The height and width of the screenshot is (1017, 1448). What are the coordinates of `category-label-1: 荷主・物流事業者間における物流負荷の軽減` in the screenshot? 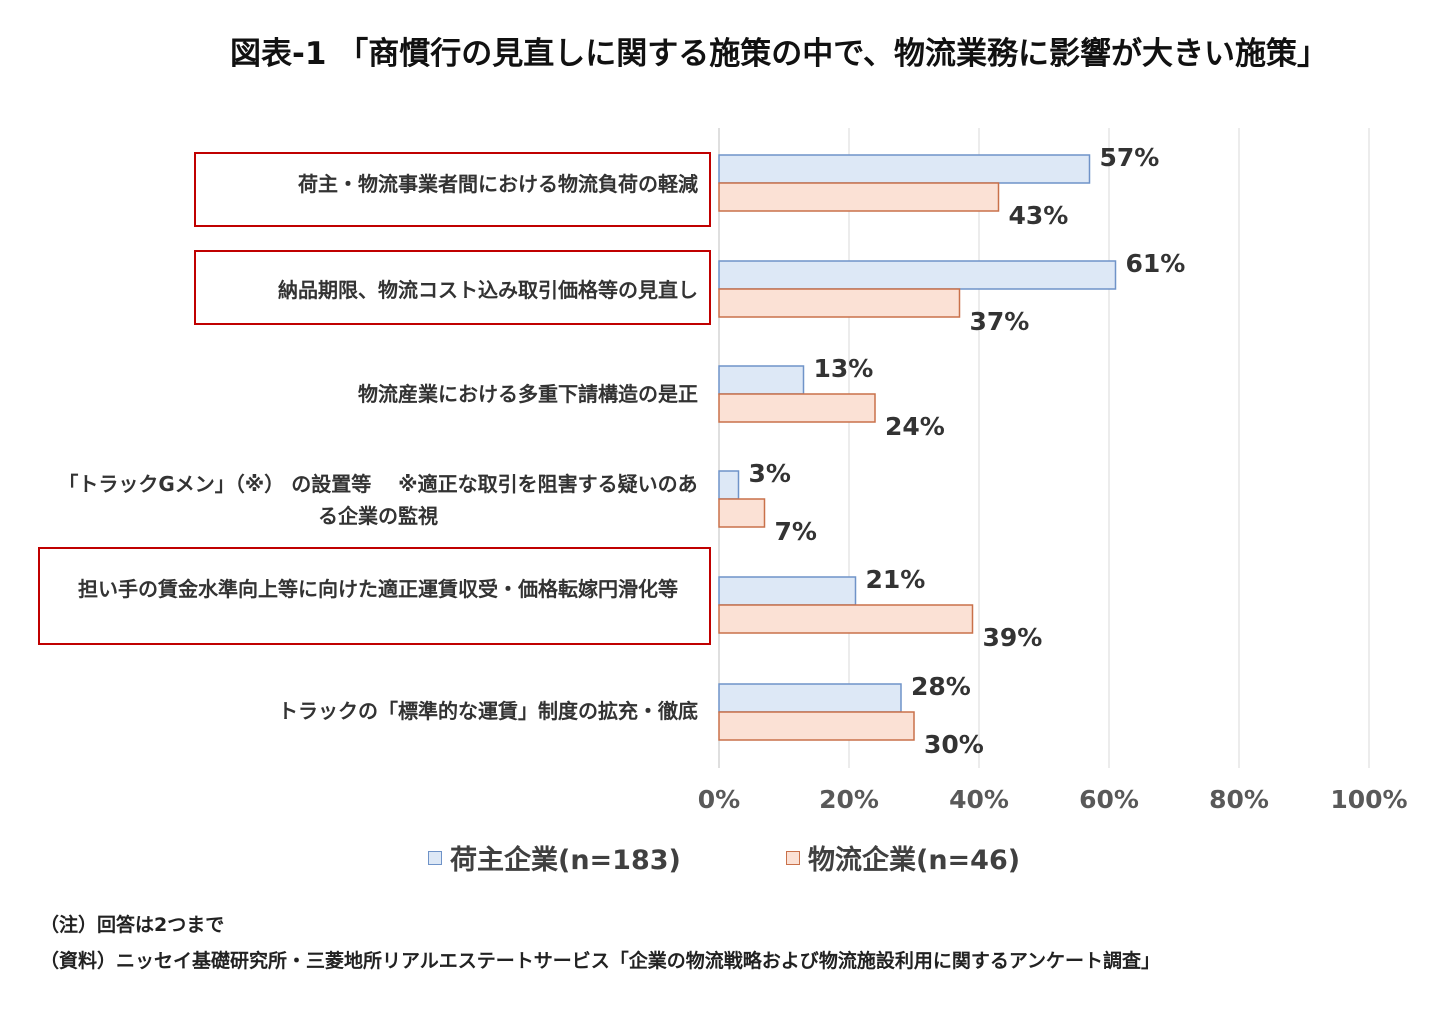 It's located at (498, 184).